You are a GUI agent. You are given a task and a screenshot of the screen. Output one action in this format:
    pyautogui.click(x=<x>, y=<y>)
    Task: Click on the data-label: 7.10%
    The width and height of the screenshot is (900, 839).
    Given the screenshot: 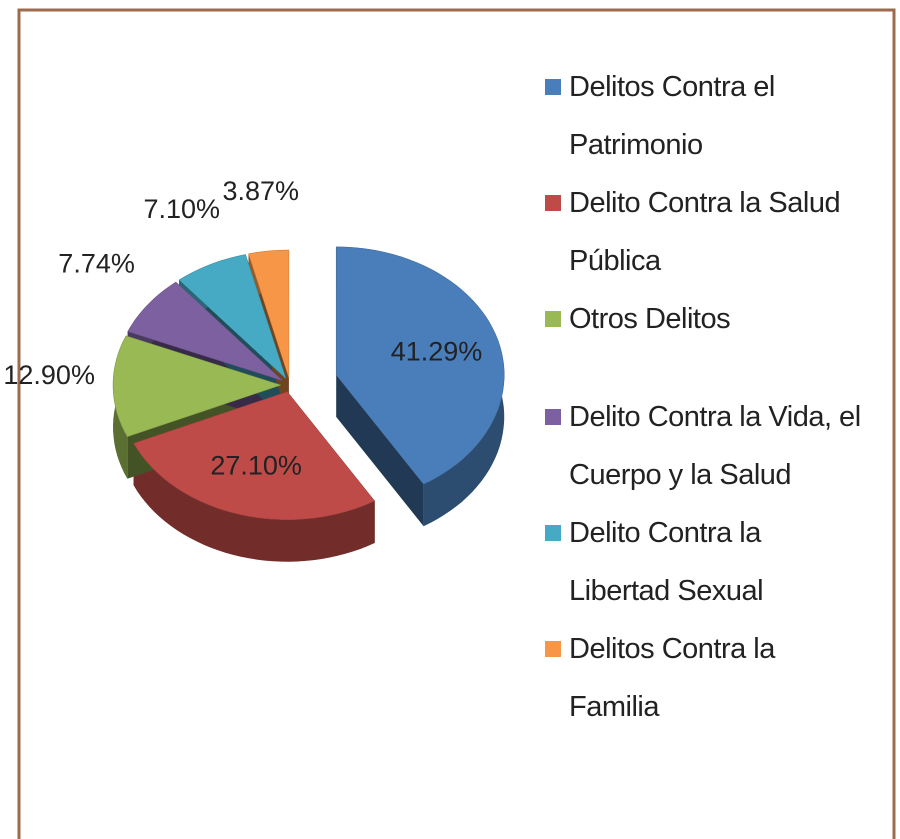 What is the action you would take?
    pyautogui.click(x=181, y=209)
    